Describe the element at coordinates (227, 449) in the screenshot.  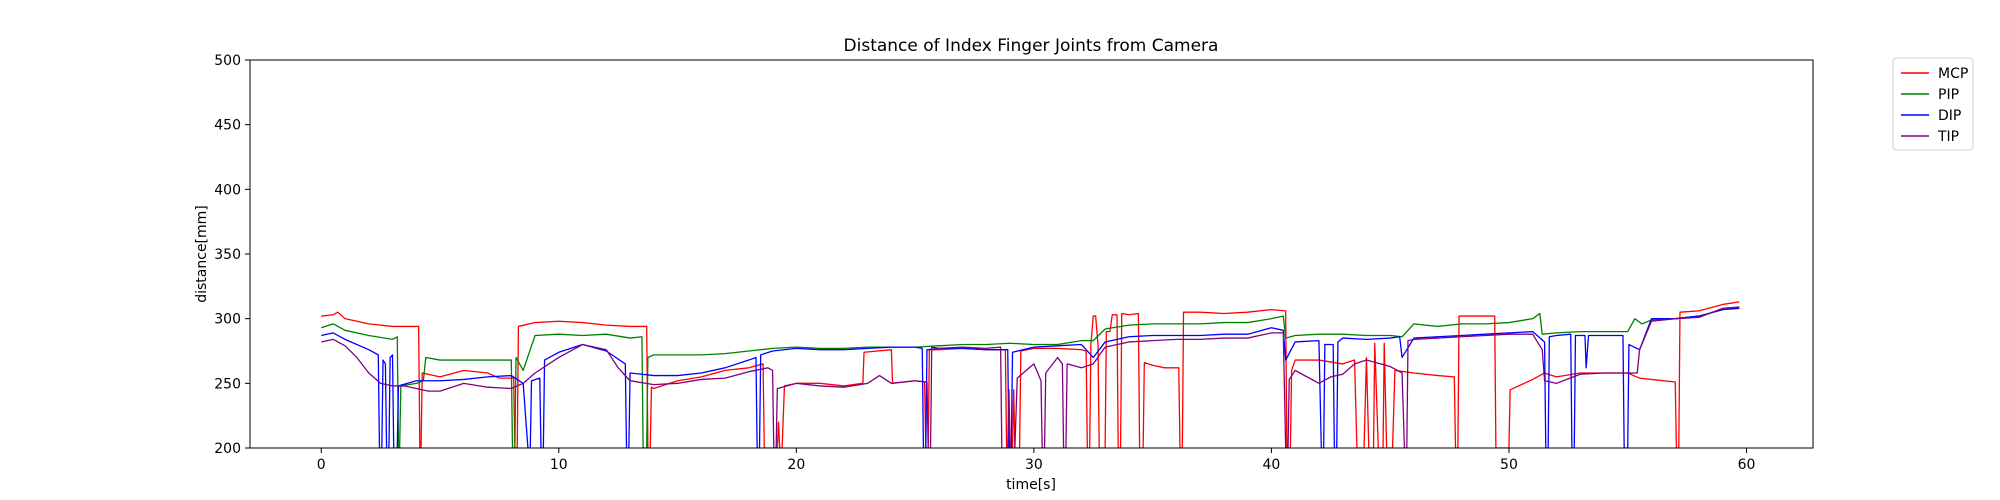
I see `y-tick-label: 200` at that location.